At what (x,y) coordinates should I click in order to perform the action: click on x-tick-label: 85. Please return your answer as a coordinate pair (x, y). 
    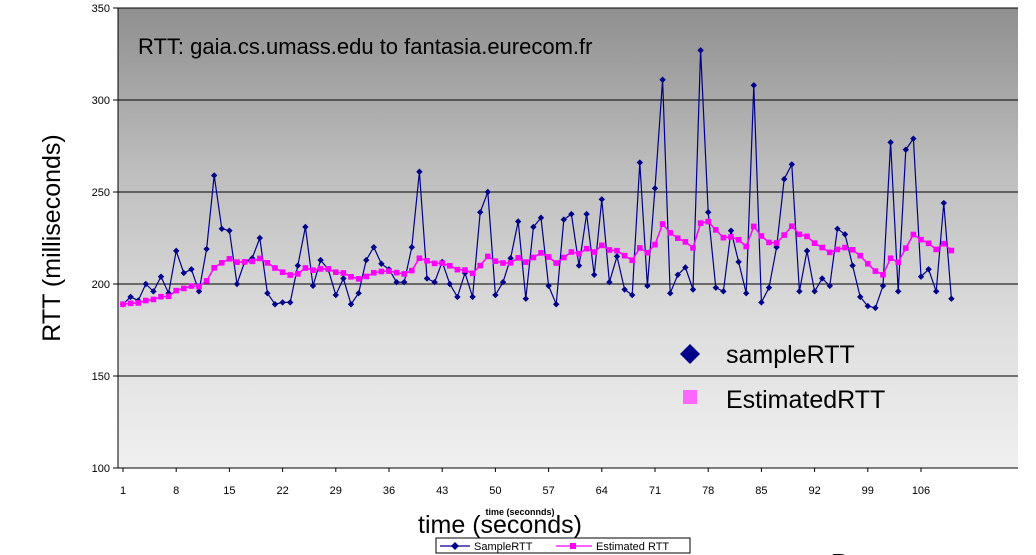
    Looking at the image, I should click on (761, 491).